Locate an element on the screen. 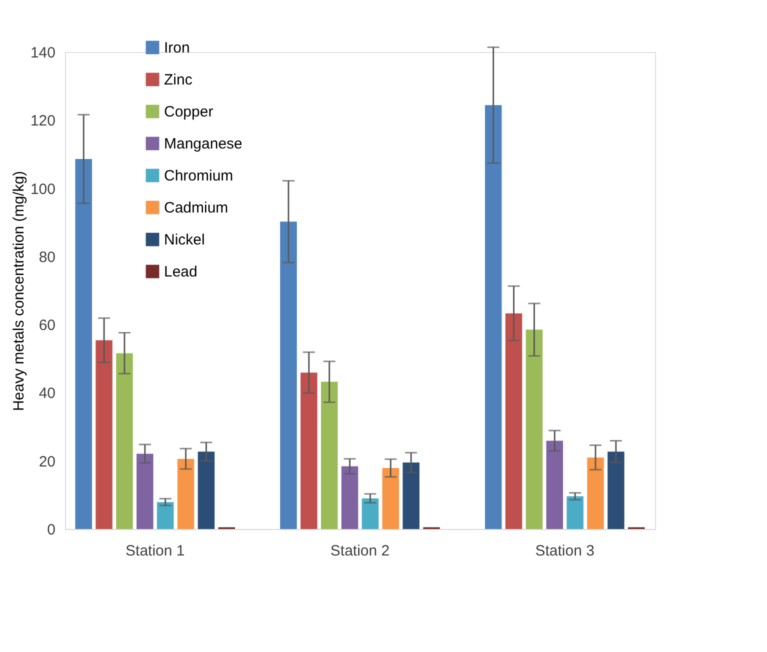 This screenshot has height=652, width=767. y-axis-title: Heavy metals concentration (mg/kg) is located at coordinates (19, 291).